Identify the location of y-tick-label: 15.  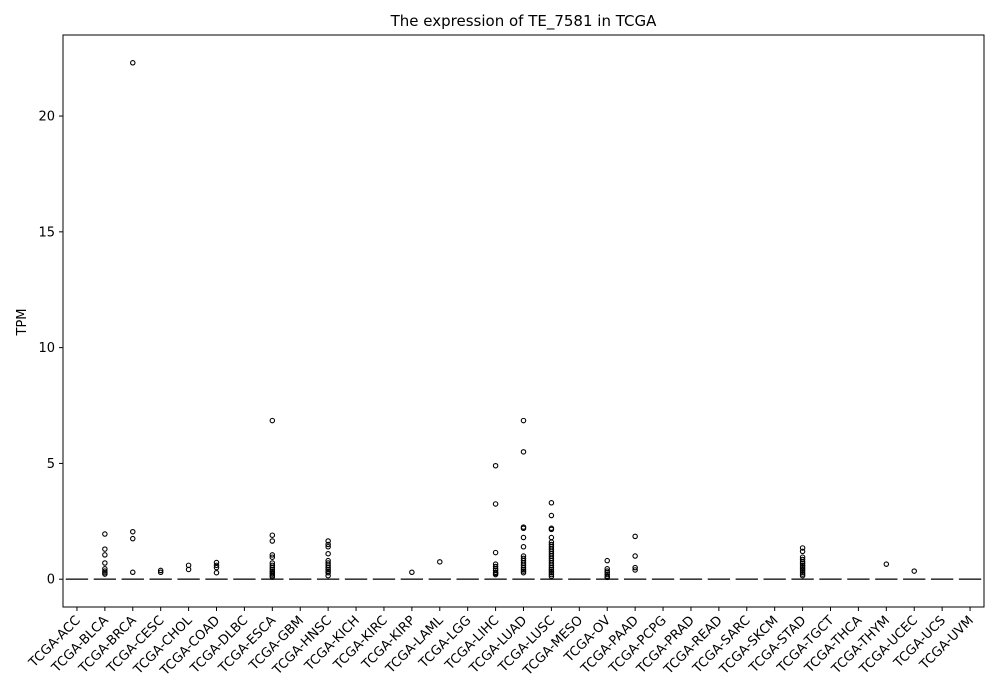
(46, 232).